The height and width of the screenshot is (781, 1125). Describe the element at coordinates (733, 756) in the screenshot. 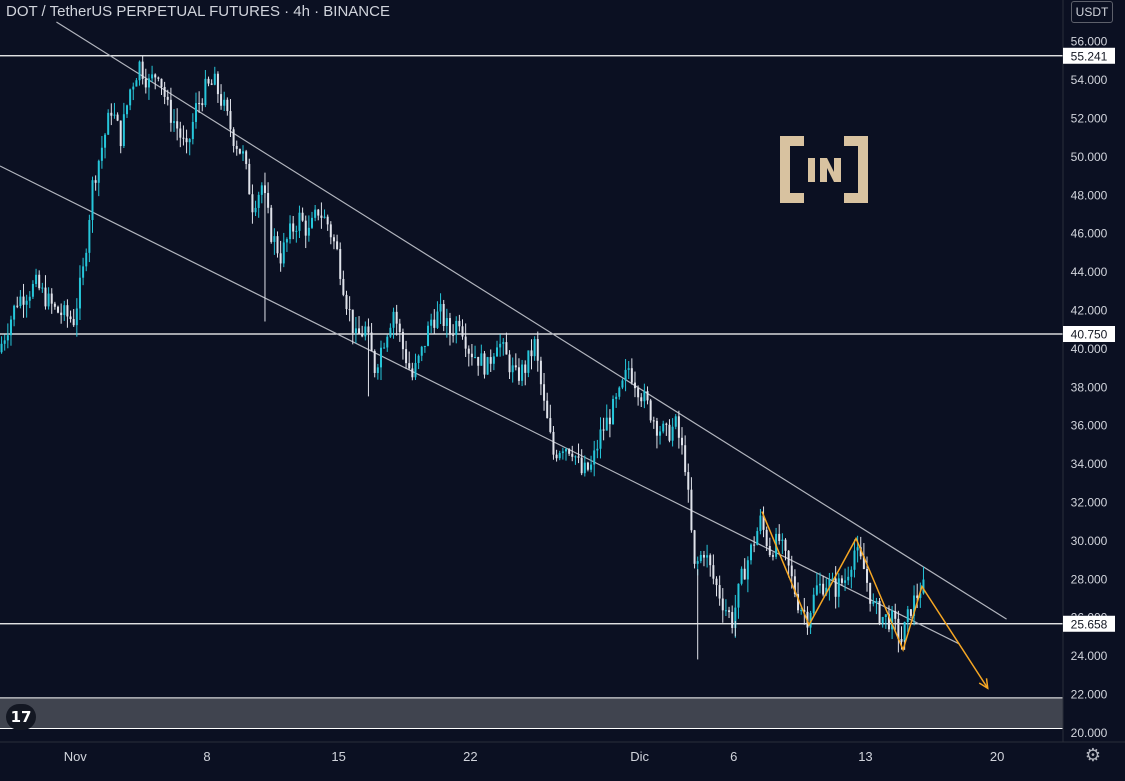

I see `x-tick-label: 6` at that location.